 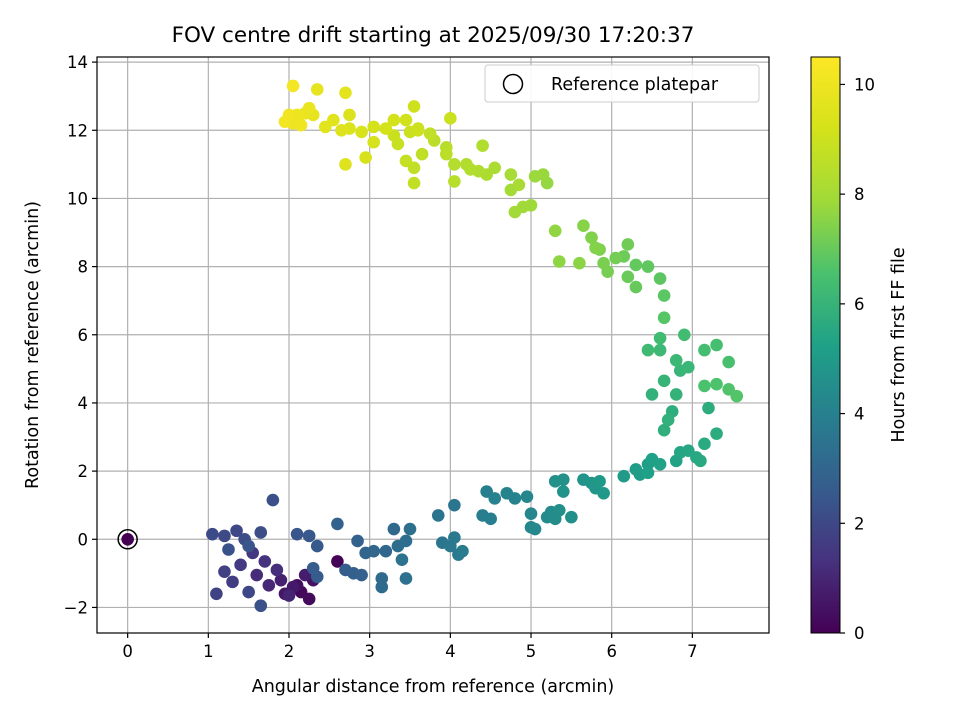 What do you see at coordinates (513, 84) in the screenshot?
I see `legend-marker` at bounding box center [513, 84].